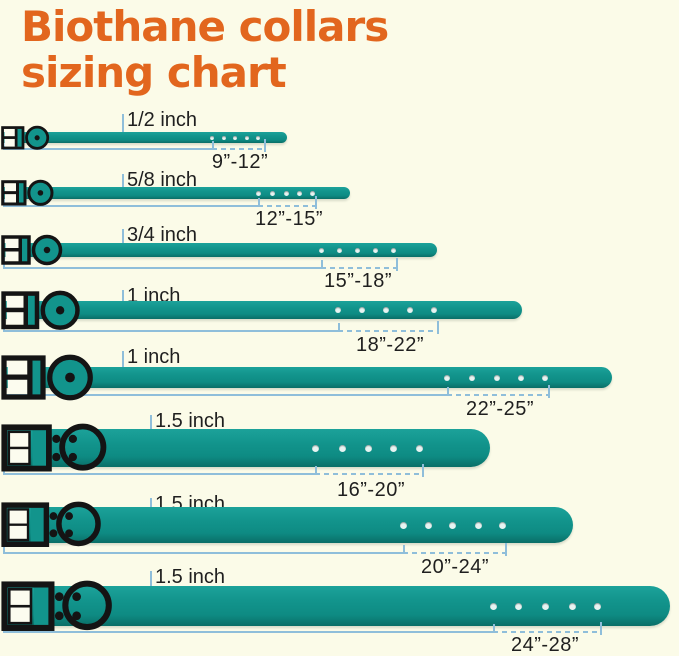 Image resolution: width=679 pixels, height=656 pixels. I want to click on width-label: 5/8 inch, so click(162, 180).